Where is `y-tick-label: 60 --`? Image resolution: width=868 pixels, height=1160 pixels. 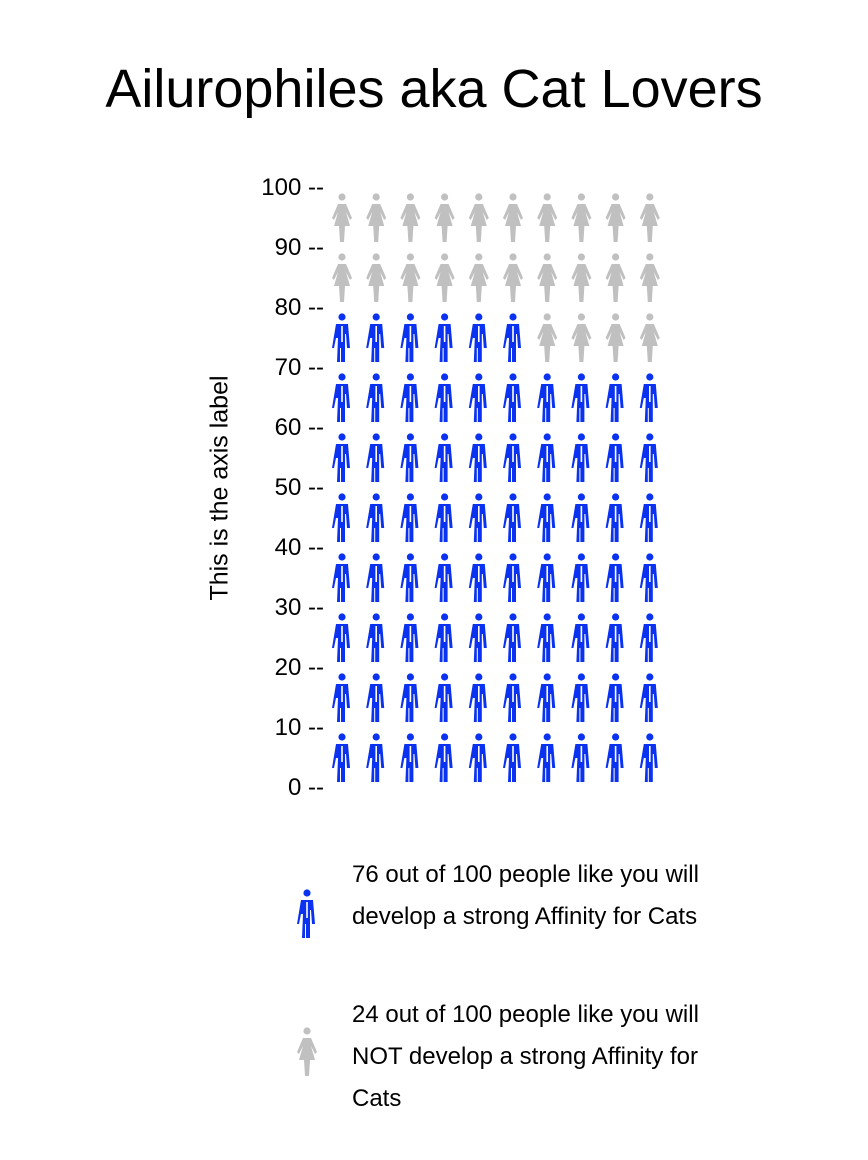 y-tick-label: 60 -- is located at coordinates (299, 427).